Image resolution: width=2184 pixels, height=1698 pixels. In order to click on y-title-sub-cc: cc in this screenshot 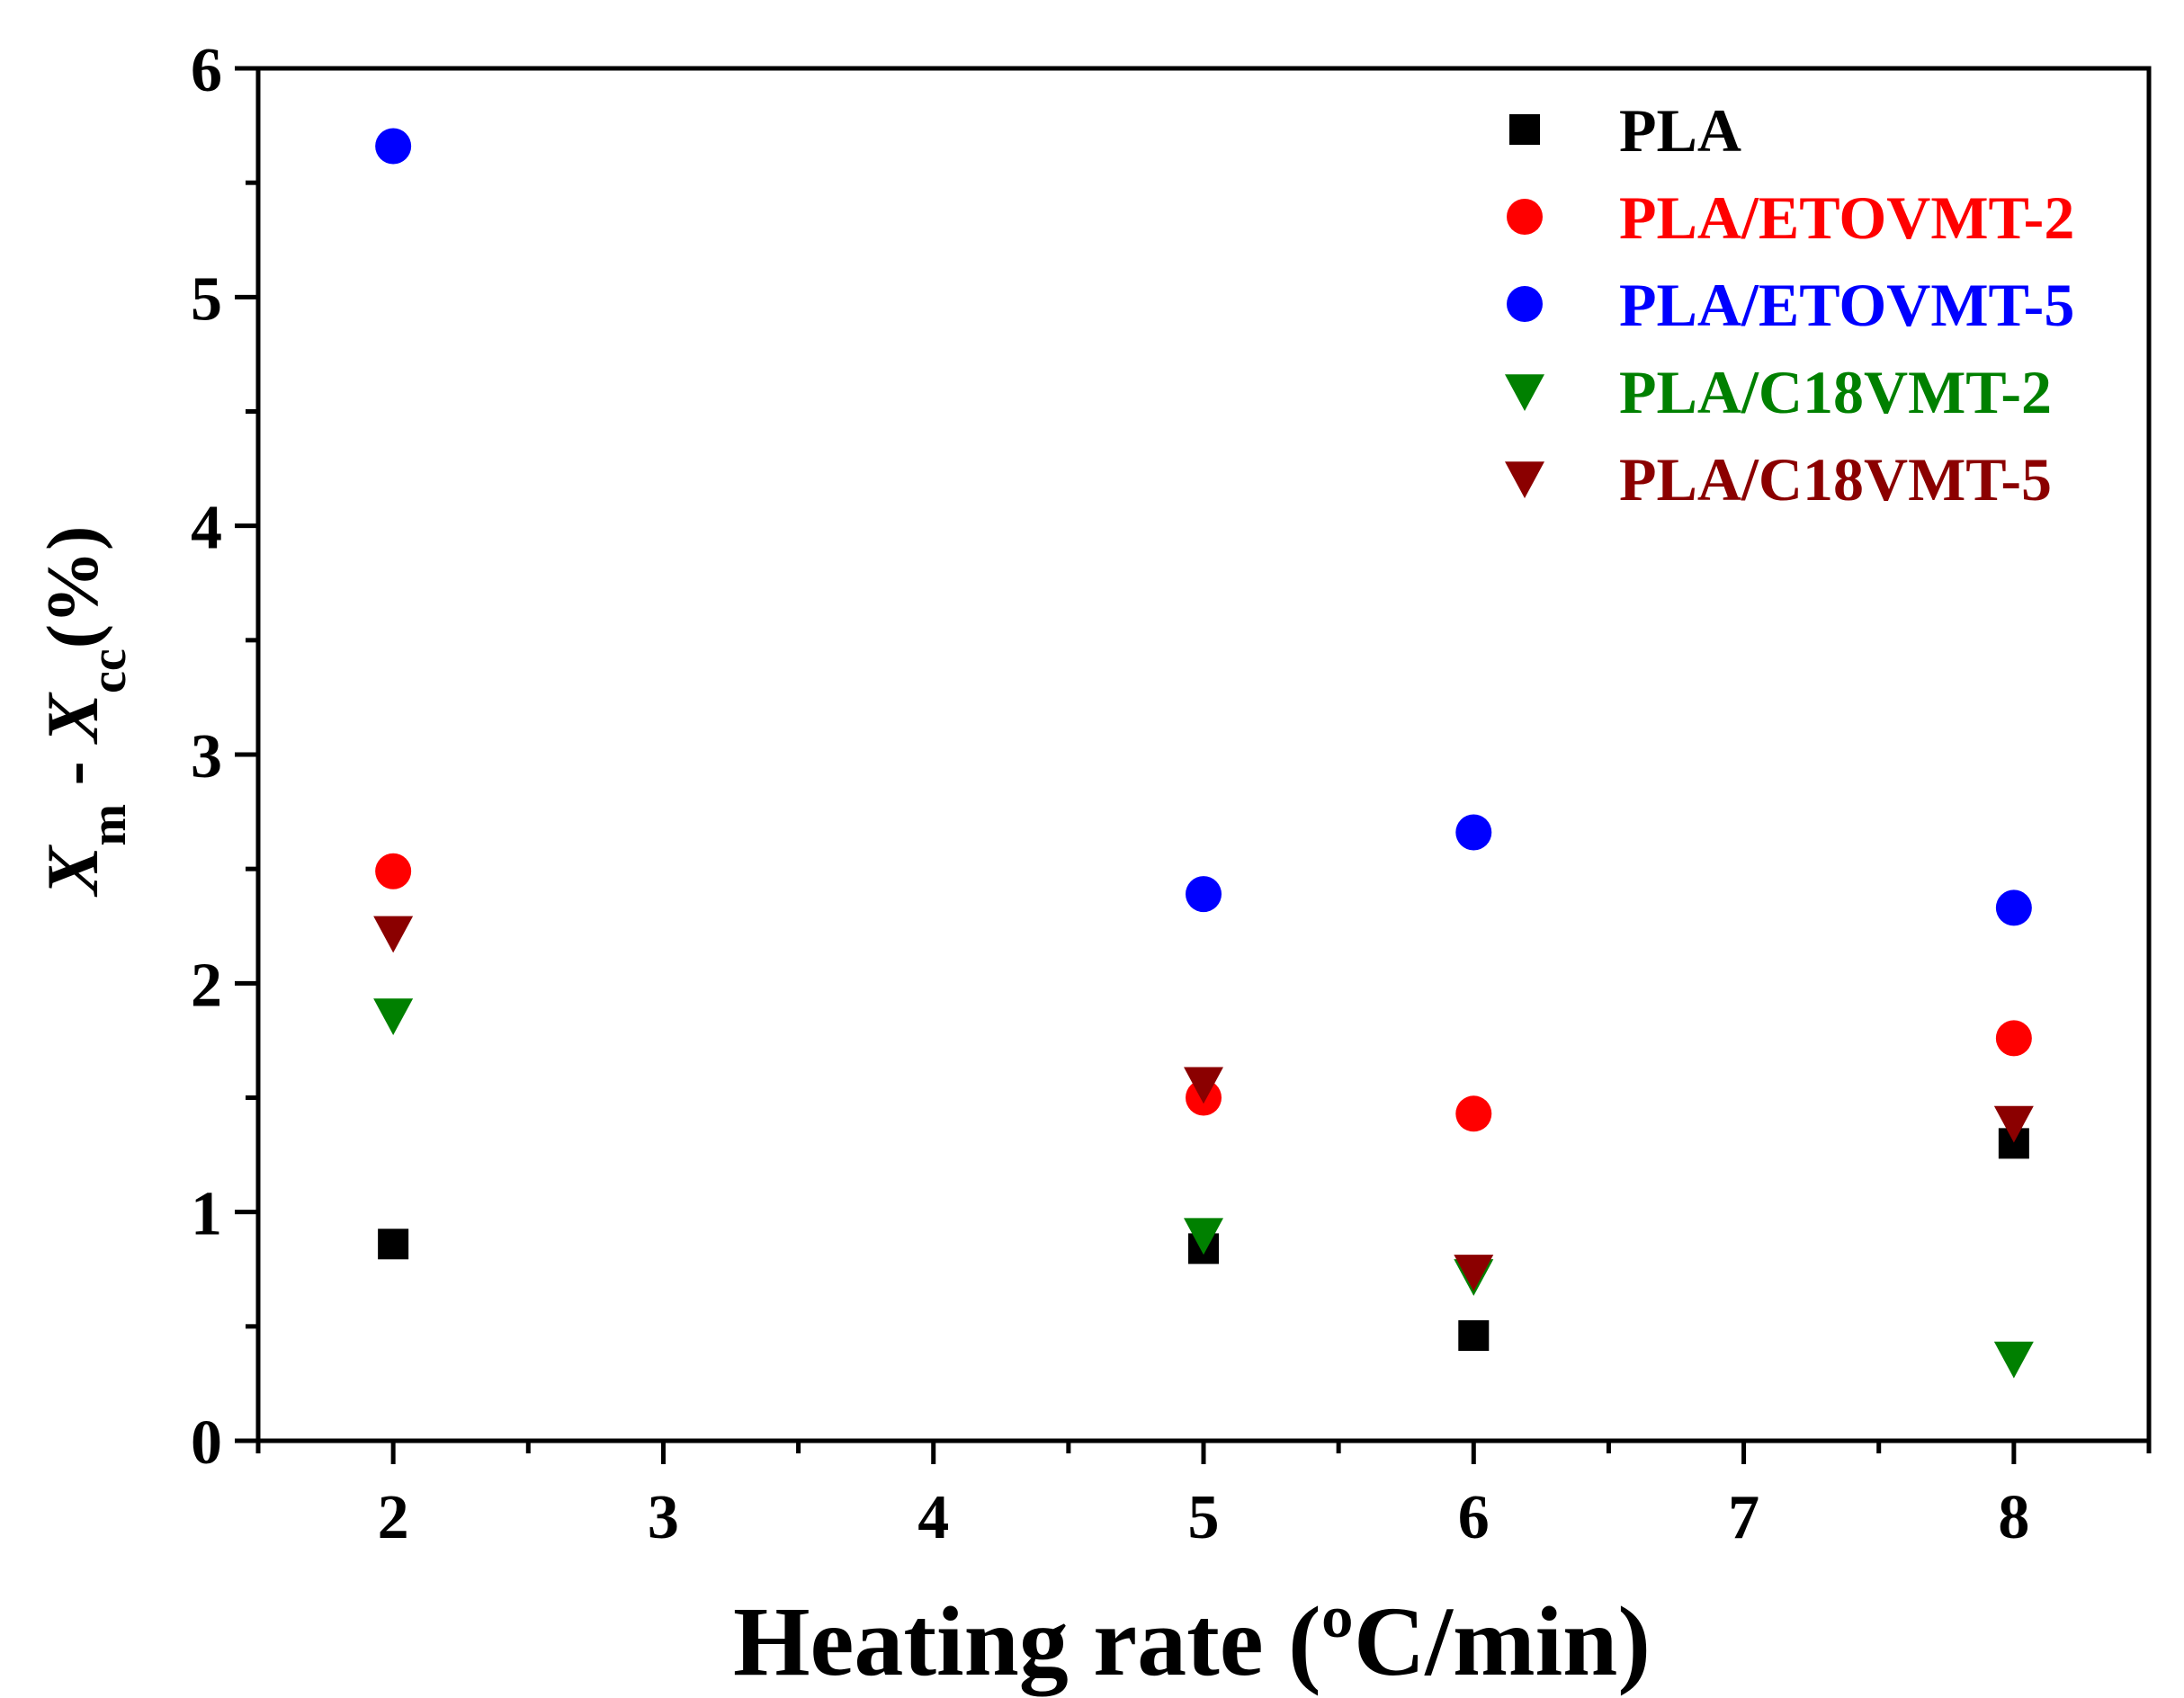, I will do `click(109, 670)`.